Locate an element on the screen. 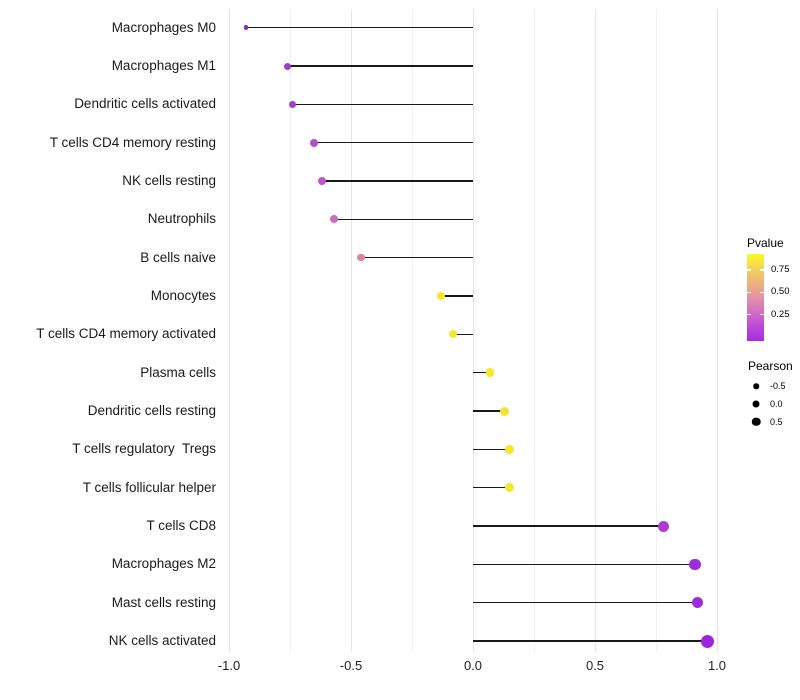 This screenshot has height=700, width=800. colorbar-tick-label: 0.25 is located at coordinates (780, 314).